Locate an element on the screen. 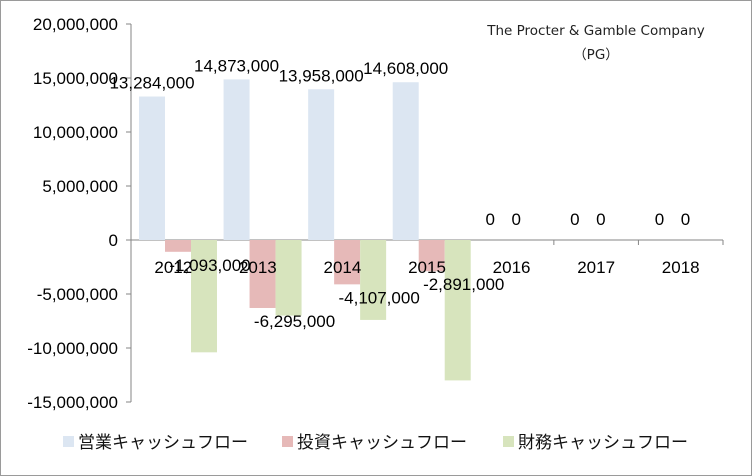  legend-label-3: 財務キャッシュフロー is located at coordinates (603, 443).